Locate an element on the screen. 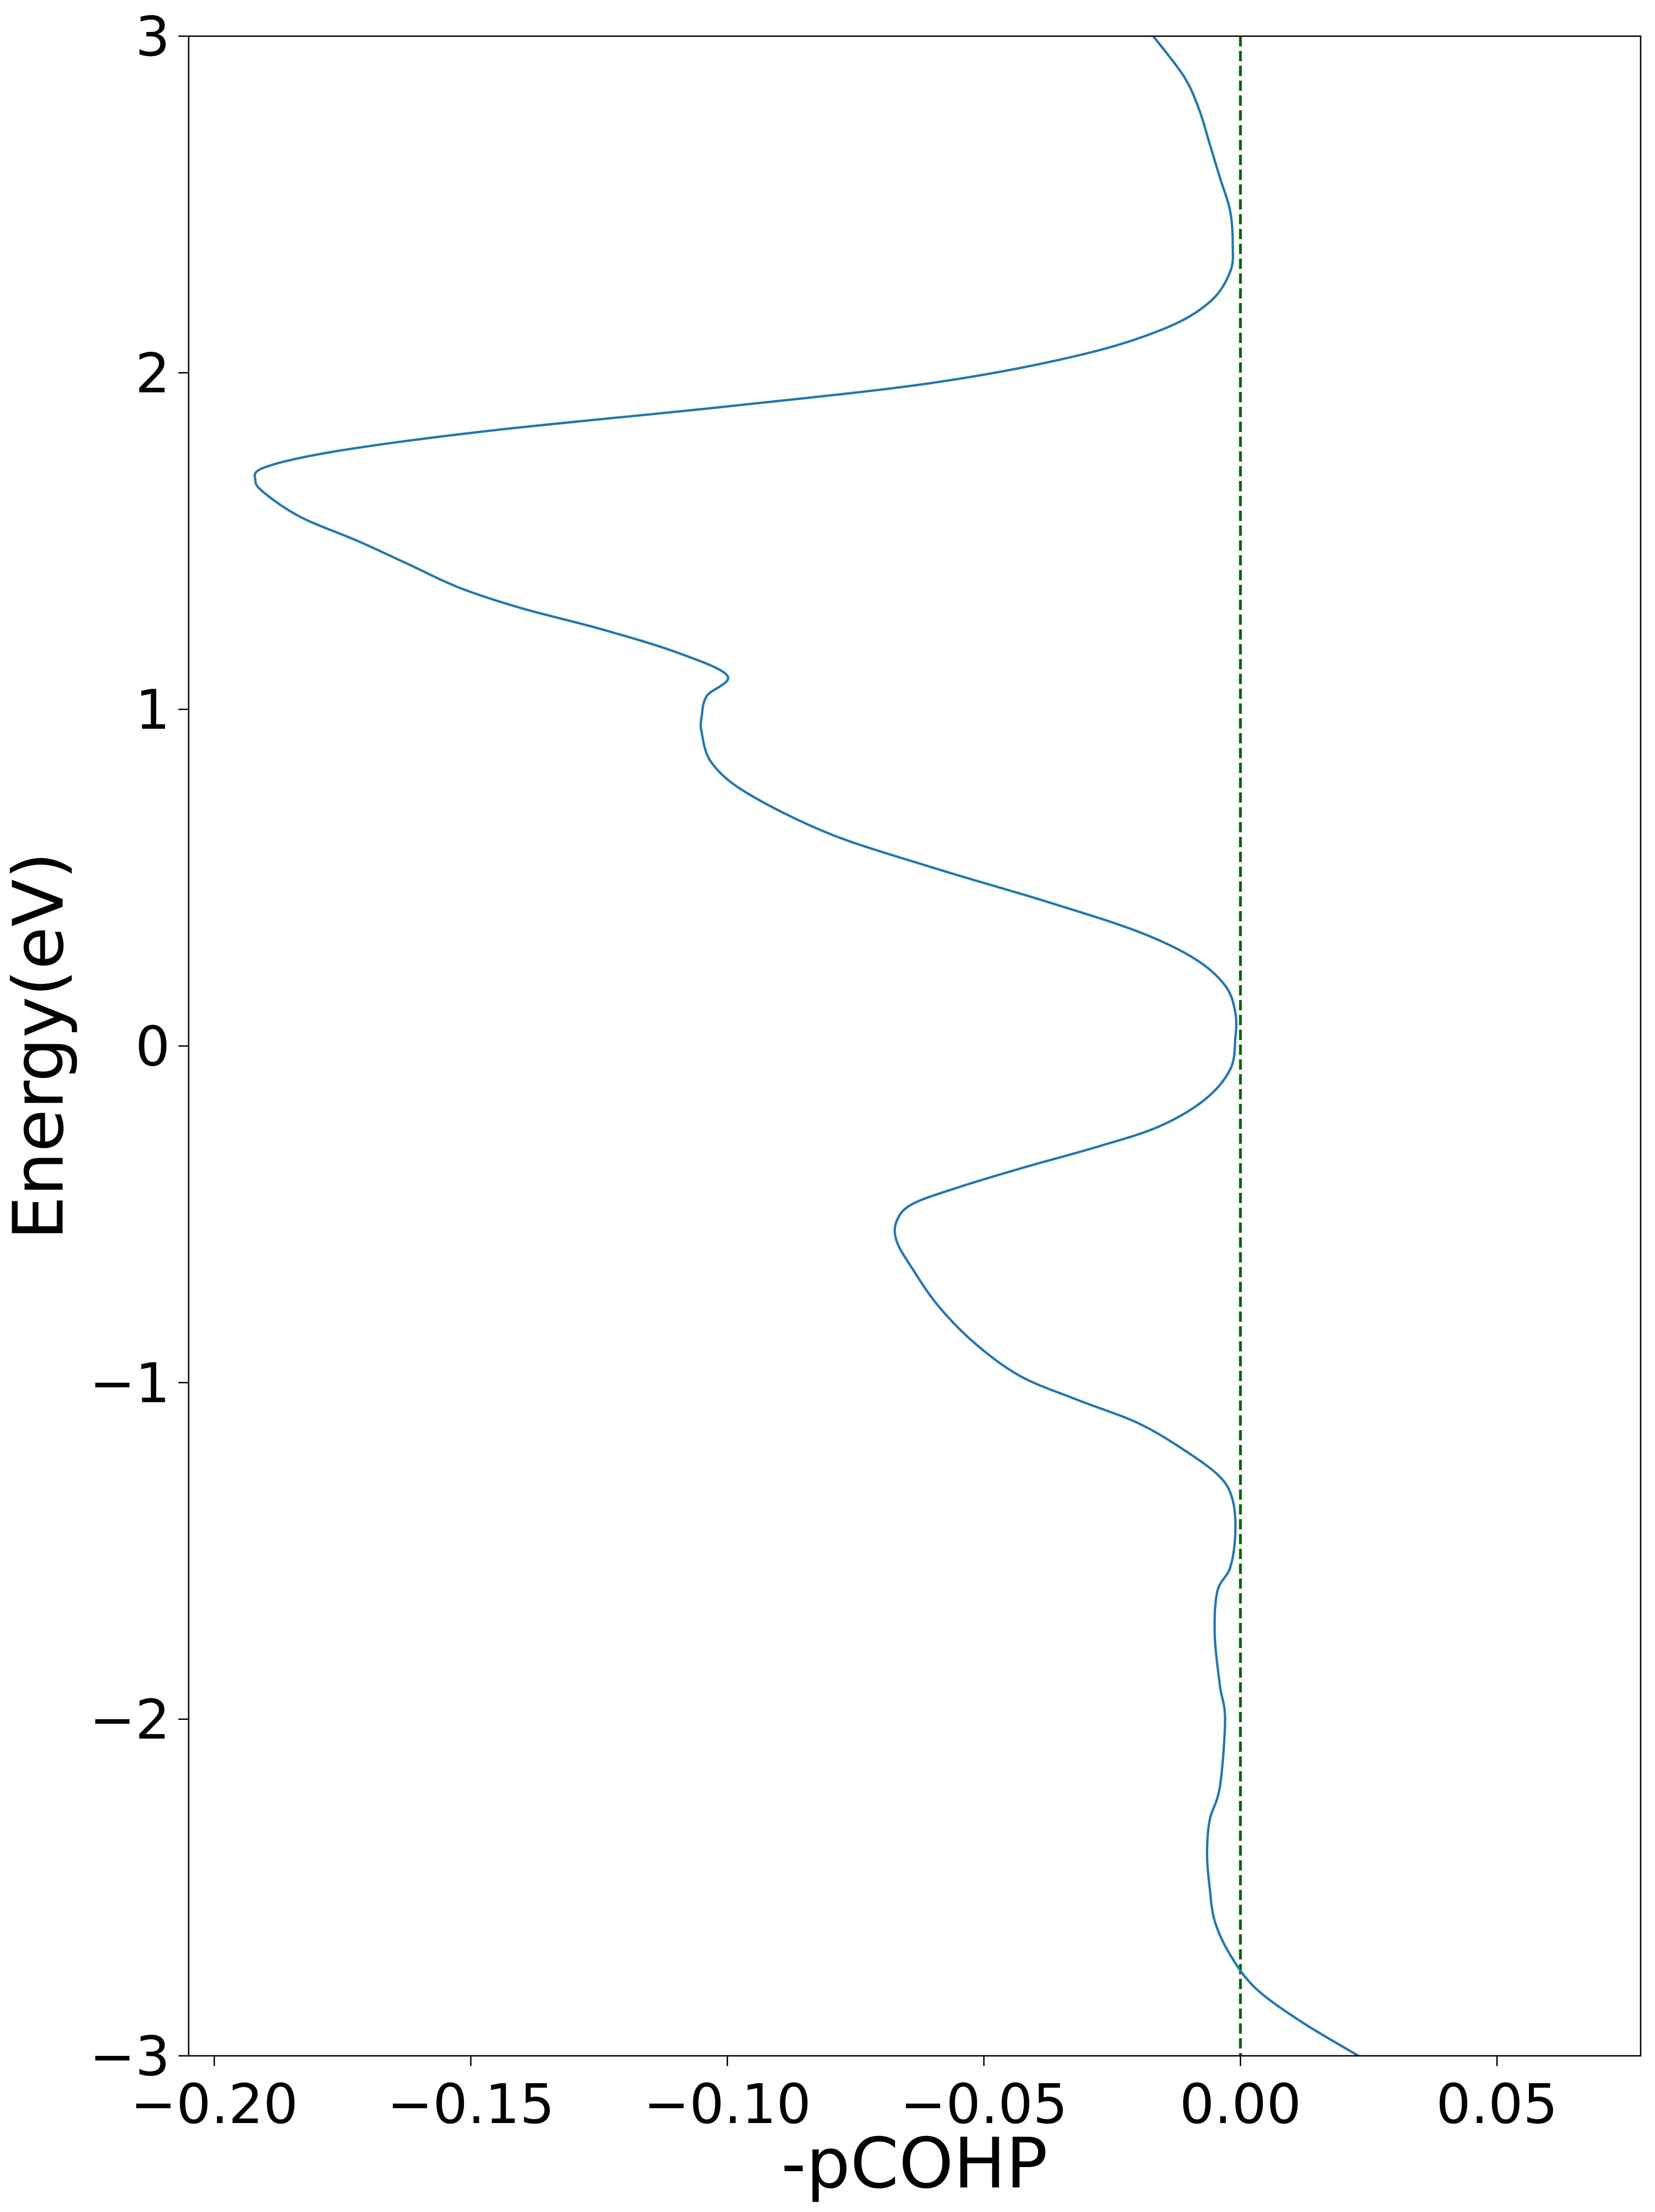  y-axis: −3 −2 −1 0 1 2 3 is located at coordinates (139, 1046).